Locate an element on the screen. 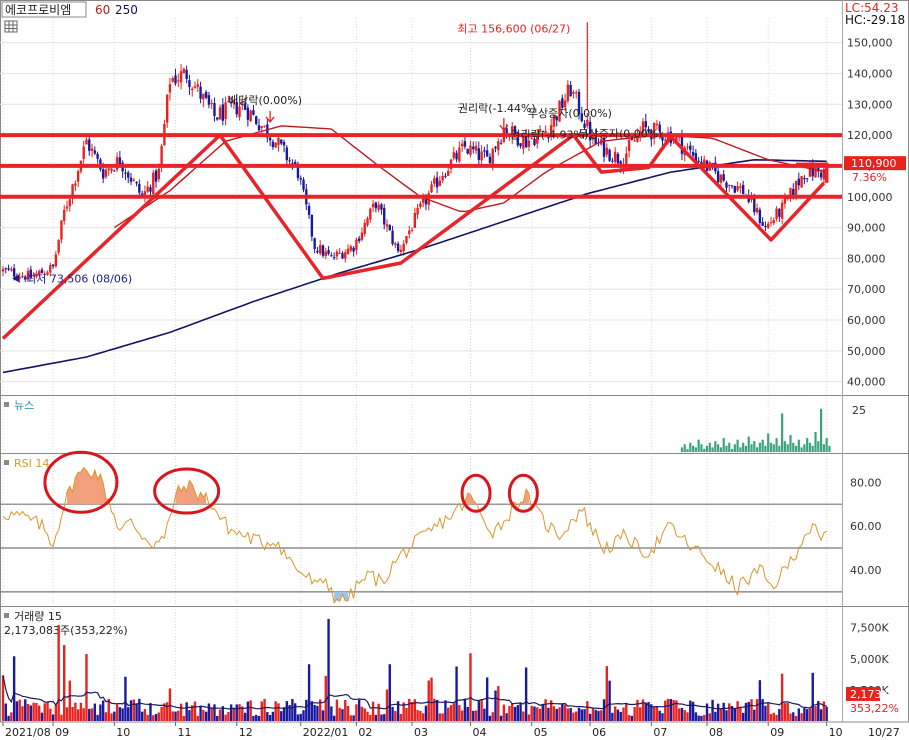  grid-icon is located at coordinates (11, 26).